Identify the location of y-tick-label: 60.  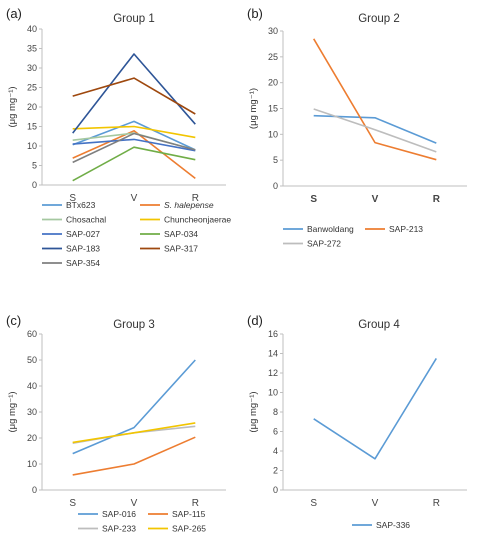
(32, 334).